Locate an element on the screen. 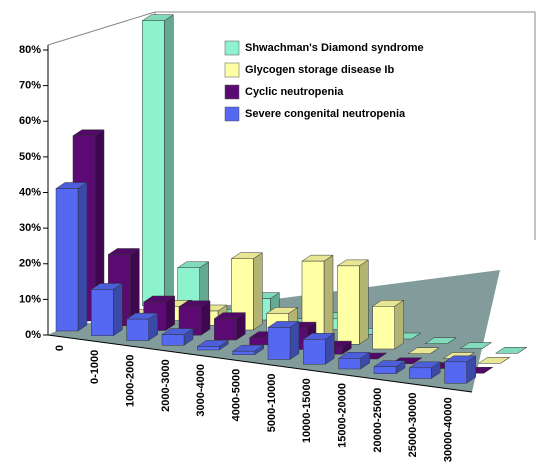 This screenshot has height=469, width=542. x-tick-label: 0 is located at coordinates (60, 348).